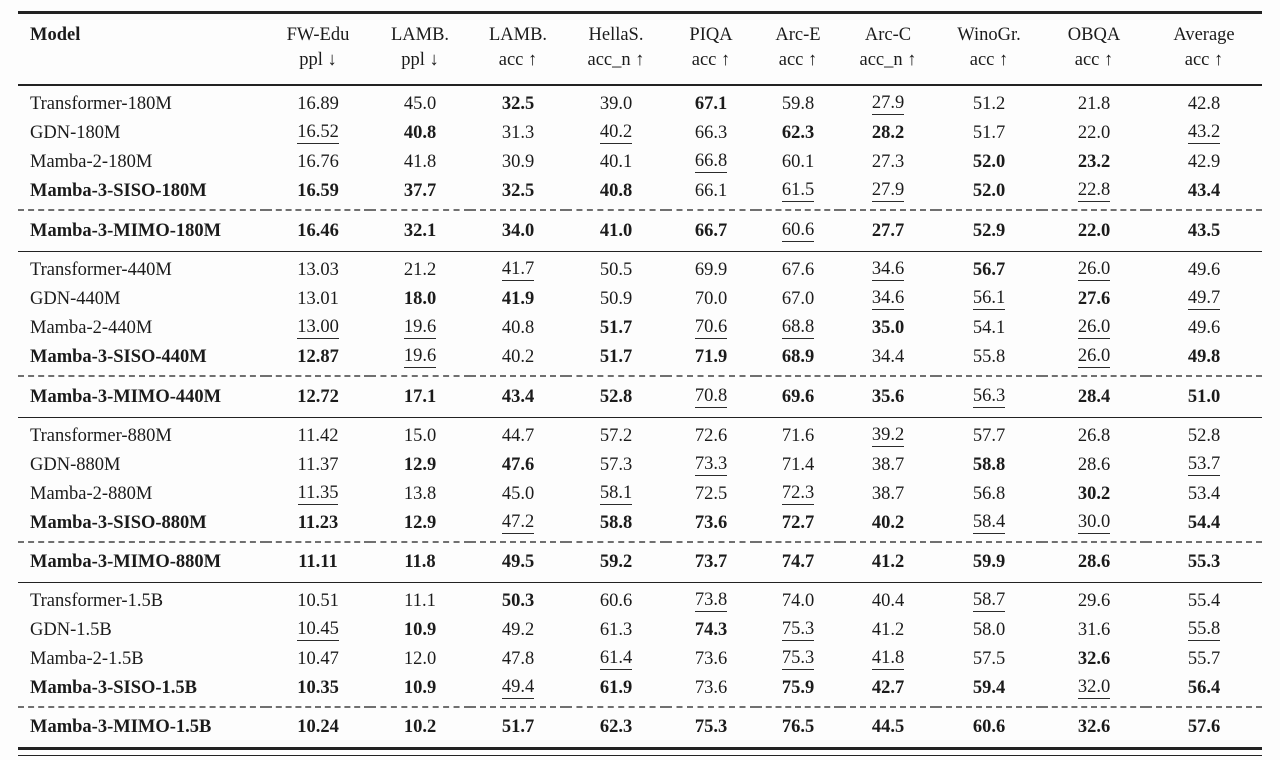 This screenshot has width=1280, height=760. What do you see at coordinates (798, 600) in the screenshot?
I see `value: 74.0` at bounding box center [798, 600].